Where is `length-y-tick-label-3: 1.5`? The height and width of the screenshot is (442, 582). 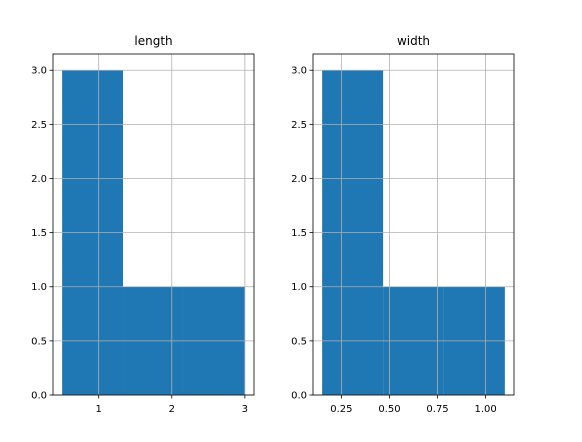
length-y-tick-label-3: 1.5 is located at coordinates (39, 233).